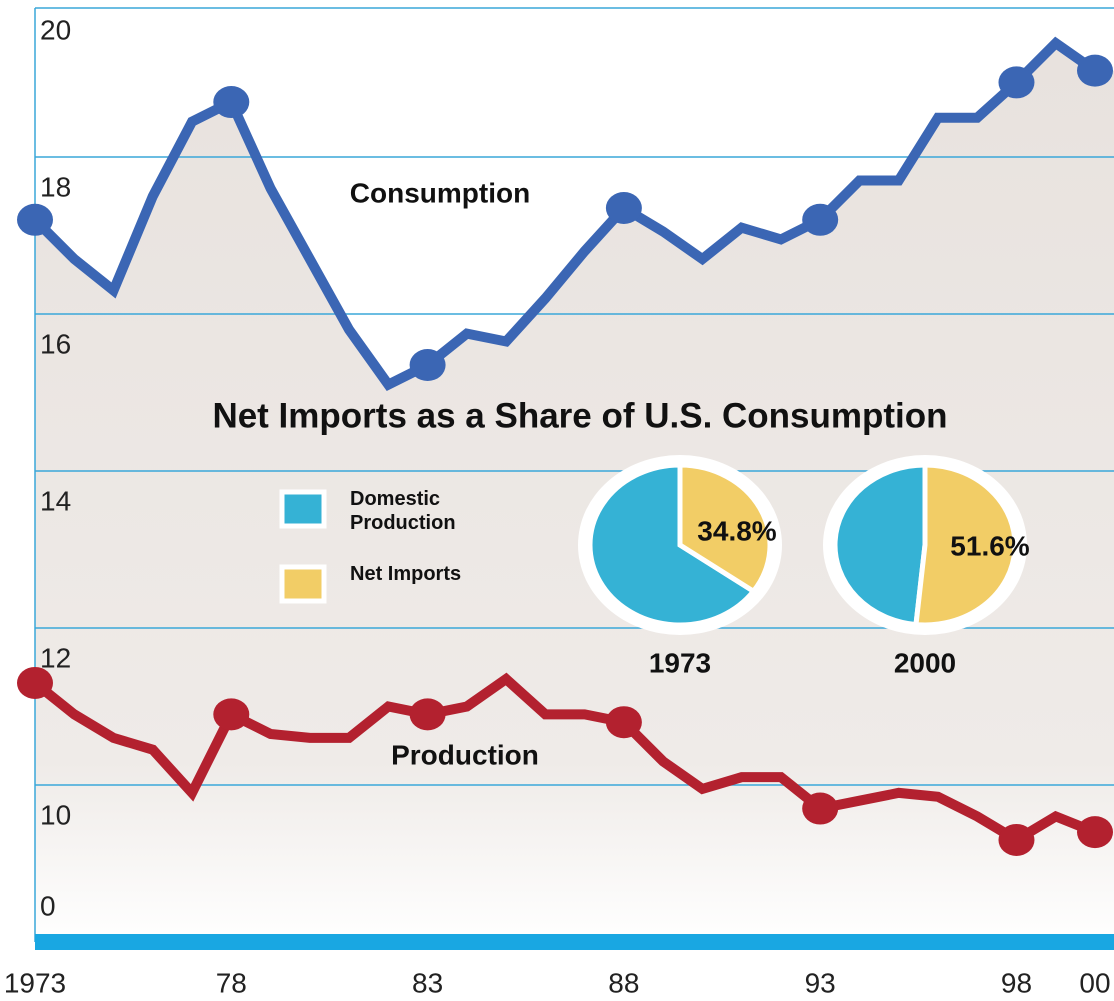 Image resolution: width=1114 pixels, height=1001 pixels. I want to click on y-tick-label: 10, so click(55, 814).